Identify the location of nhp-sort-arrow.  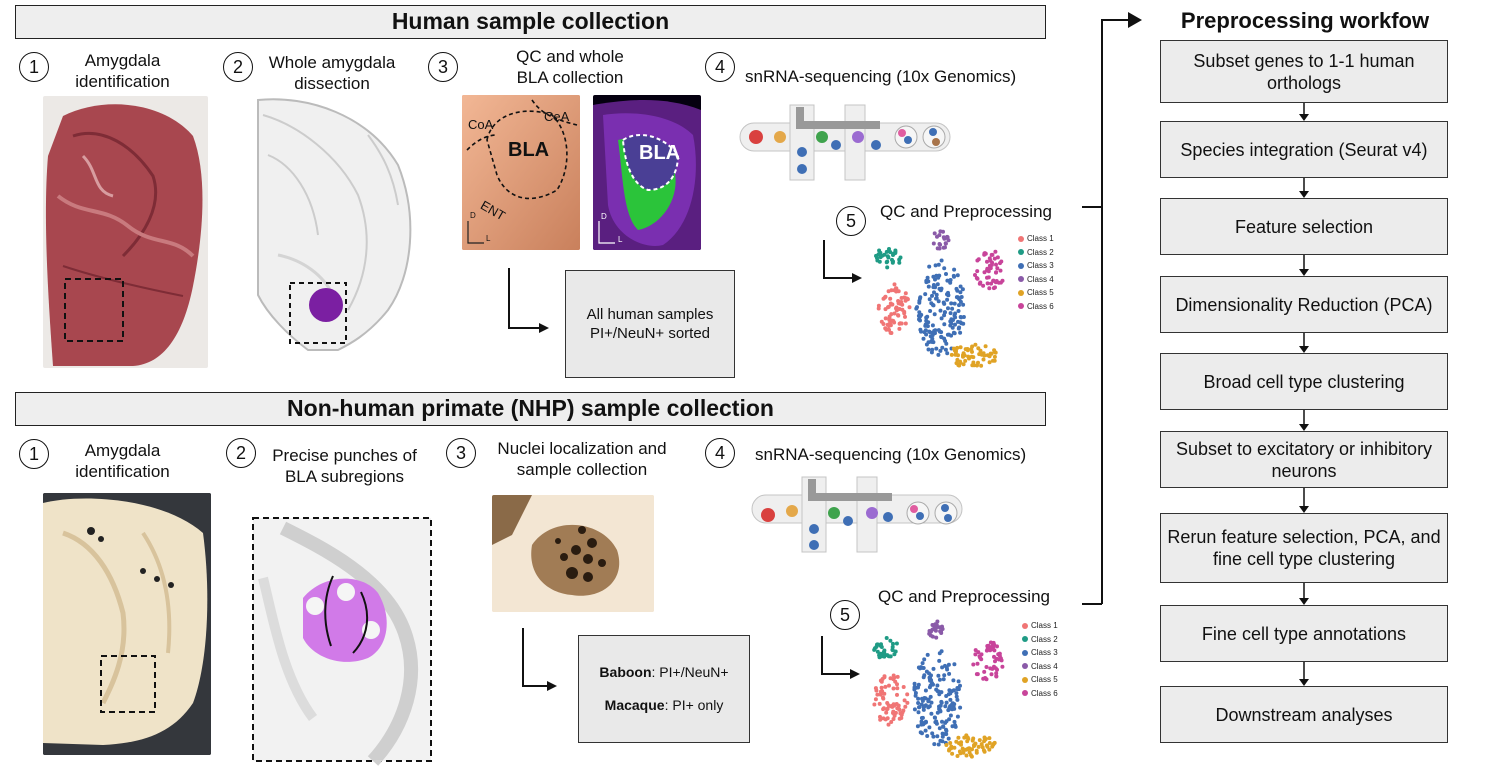
(539, 659).